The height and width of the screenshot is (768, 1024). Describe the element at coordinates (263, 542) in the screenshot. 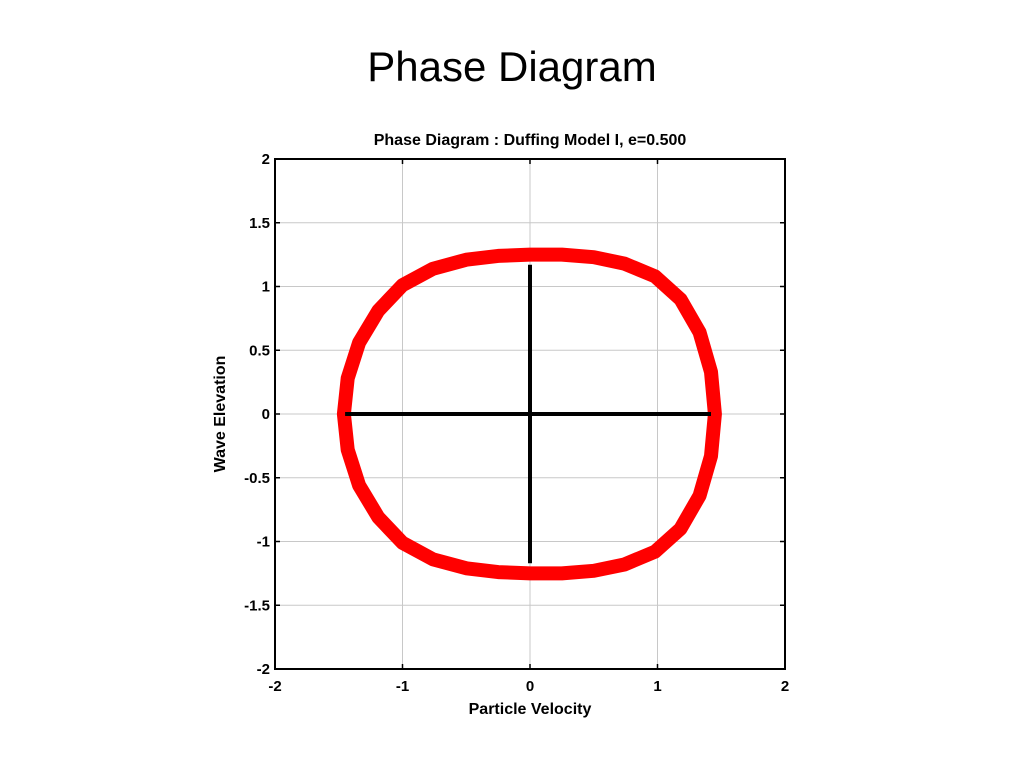

I see `y-tick-label: -1` at that location.